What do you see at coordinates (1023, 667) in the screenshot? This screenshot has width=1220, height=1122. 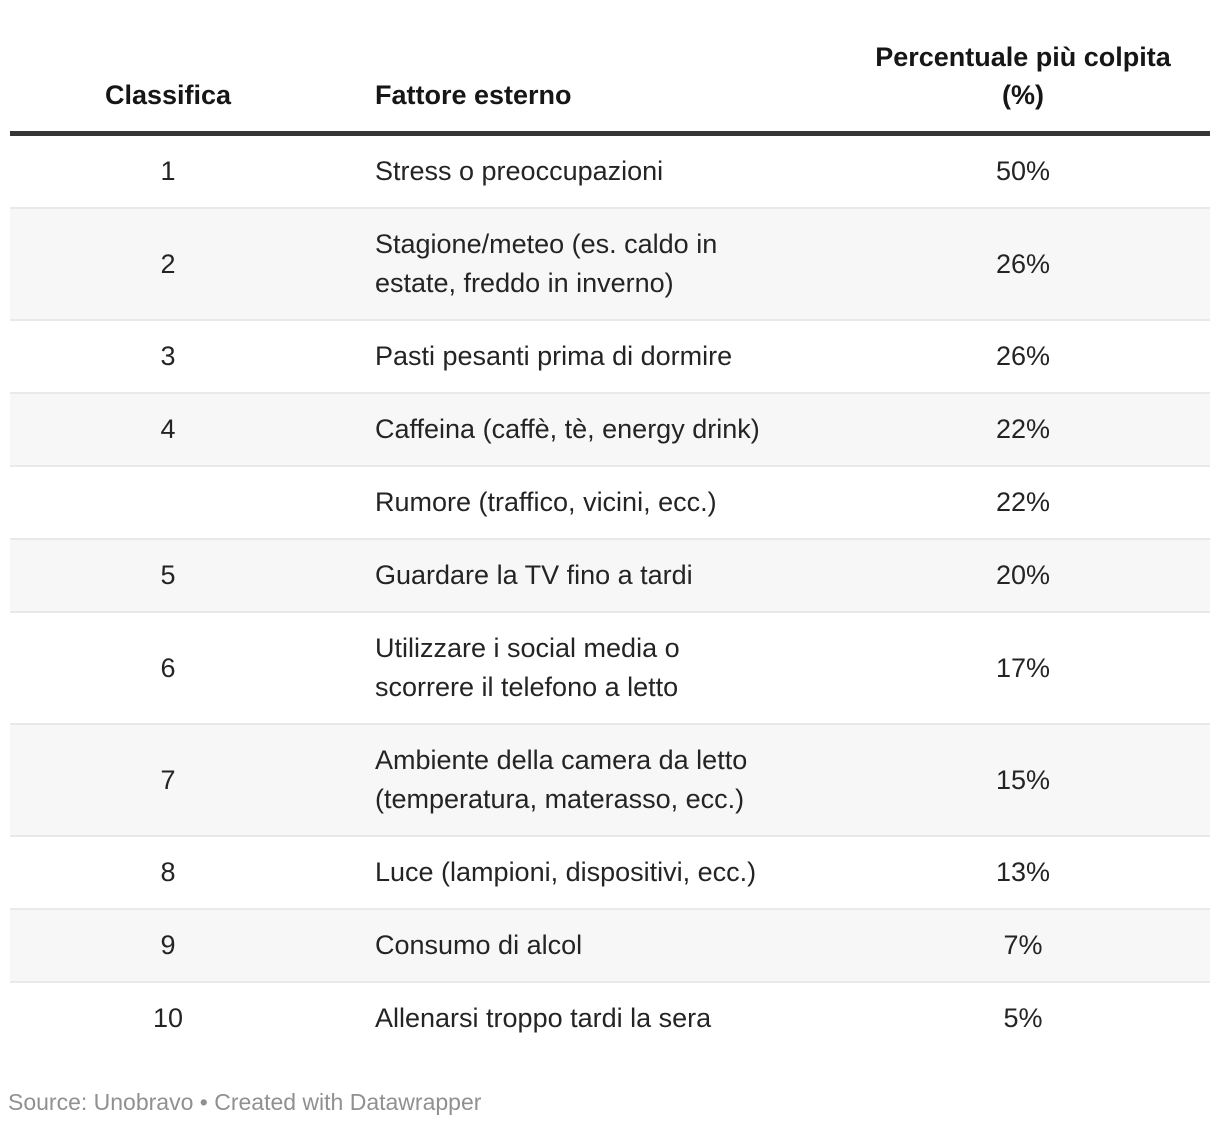 I see `percentage-cell: 17%` at bounding box center [1023, 667].